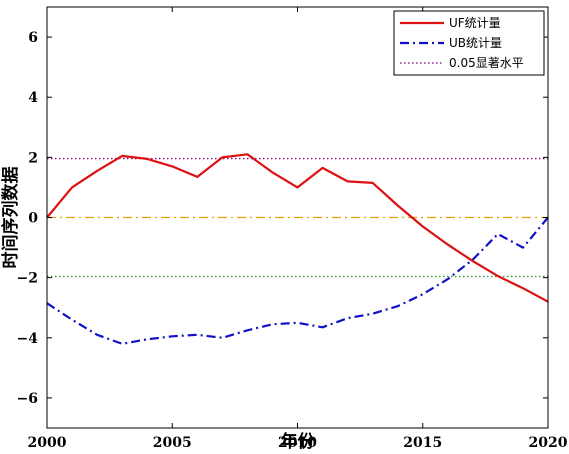 This screenshot has width=569, height=454. What do you see at coordinates (47, 443) in the screenshot?
I see `x-tick-label: 2000` at bounding box center [47, 443].